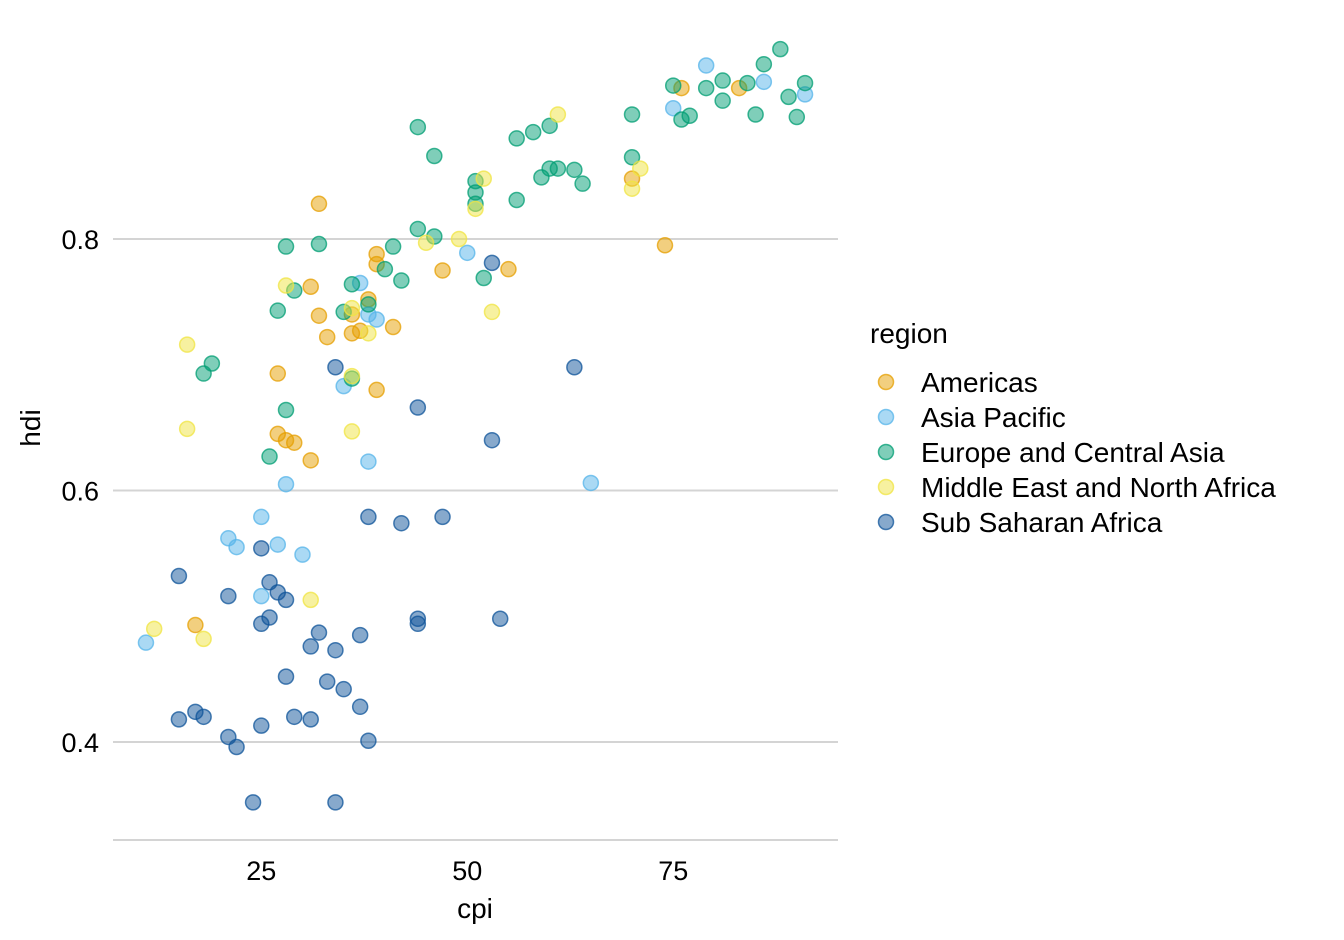 The width and height of the screenshot is (1344, 940). What do you see at coordinates (886, 417) in the screenshot?
I see `legend-key-asia-pacific` at bounding box center [886, 417].